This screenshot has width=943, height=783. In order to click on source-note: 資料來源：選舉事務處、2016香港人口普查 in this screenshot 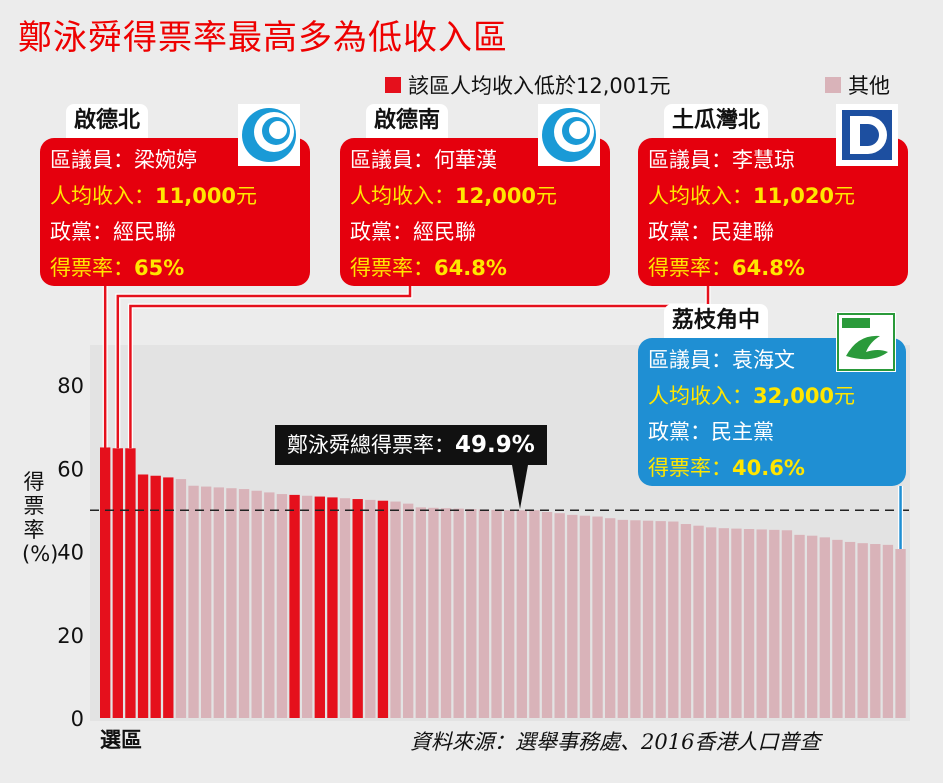, I will do `click(615, 742)`.